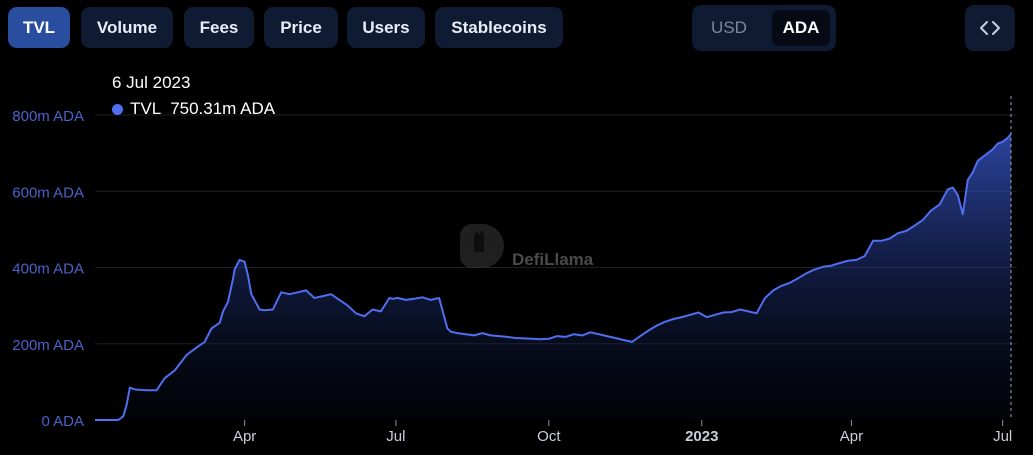 Image resolution: width=1033 pixels, height=455 pixels. Describe the element at coordinates (553, 259) in the screenshot. I see `watermark-text: DefiLlama` at that location.